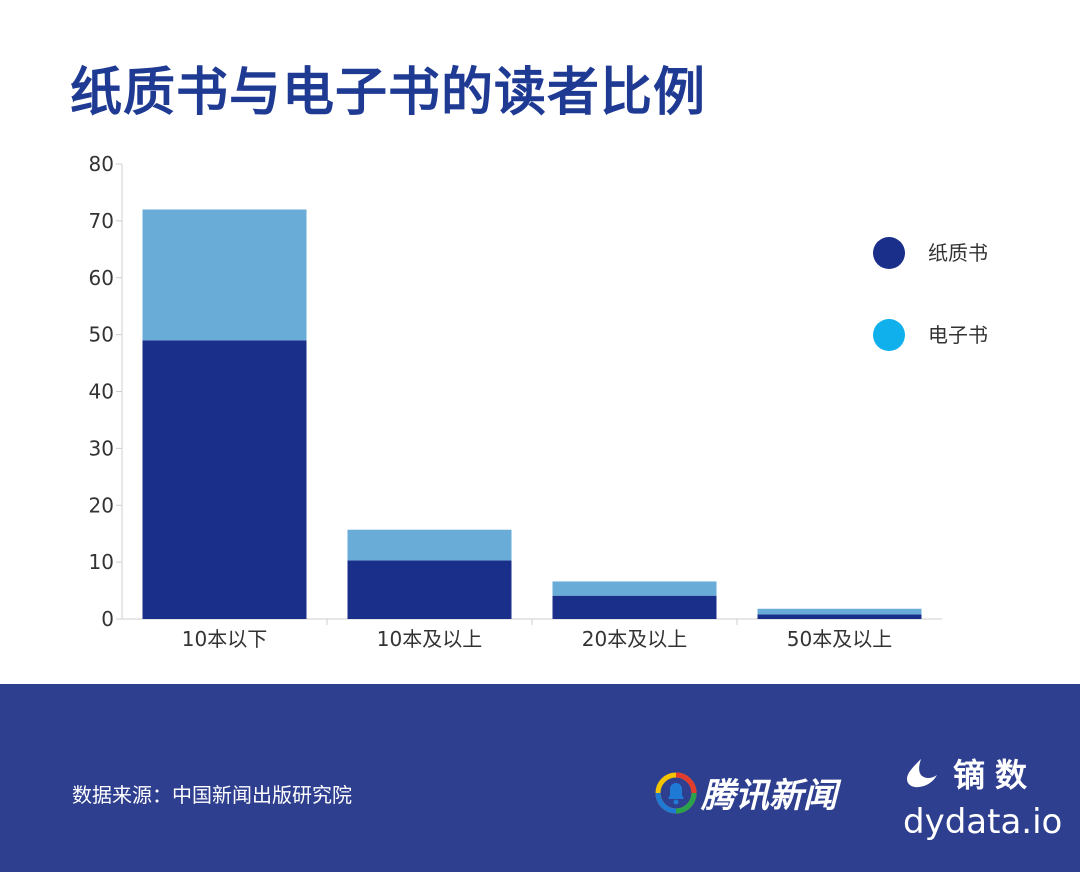 The image size is (1080, 872). Describe the element at coordinates (101, 562) in the screenshot. I see `y-tick-label: 10` at that location.